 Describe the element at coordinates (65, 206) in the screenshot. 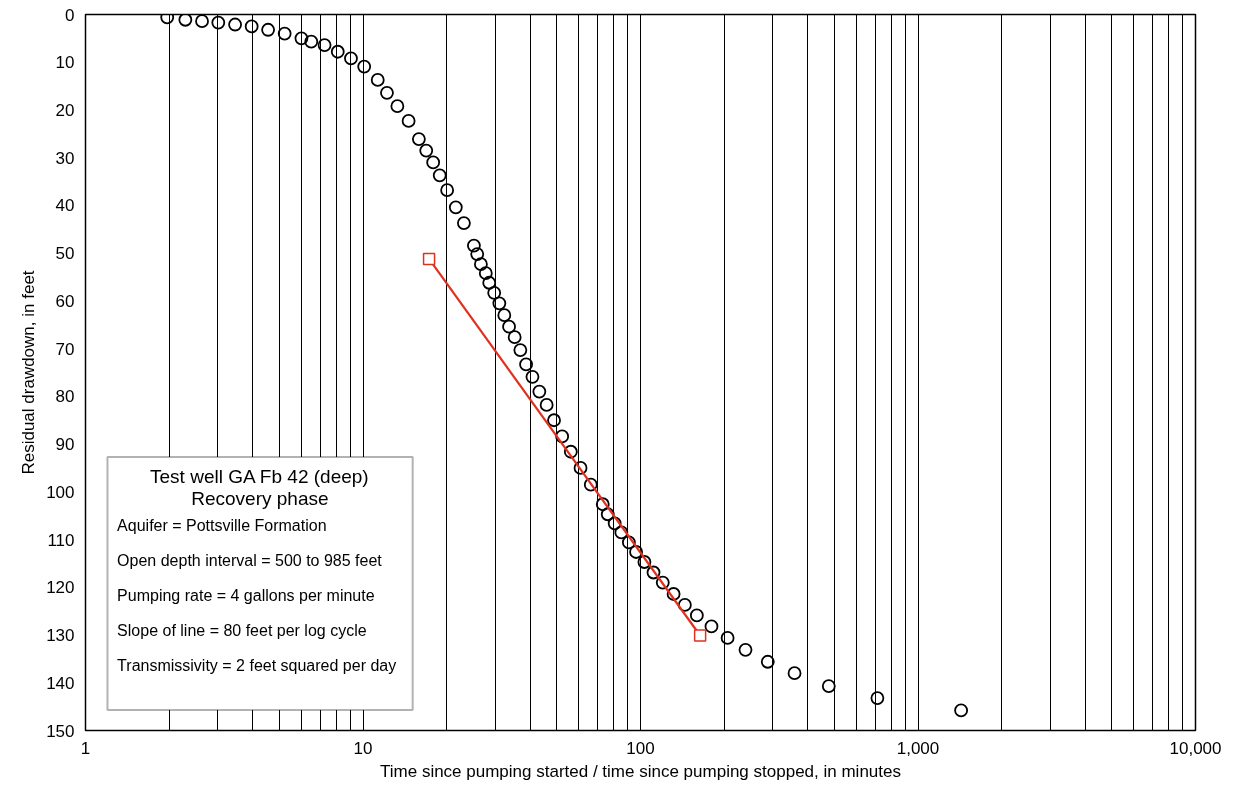

I see `y-tick-label: 40` at that location.